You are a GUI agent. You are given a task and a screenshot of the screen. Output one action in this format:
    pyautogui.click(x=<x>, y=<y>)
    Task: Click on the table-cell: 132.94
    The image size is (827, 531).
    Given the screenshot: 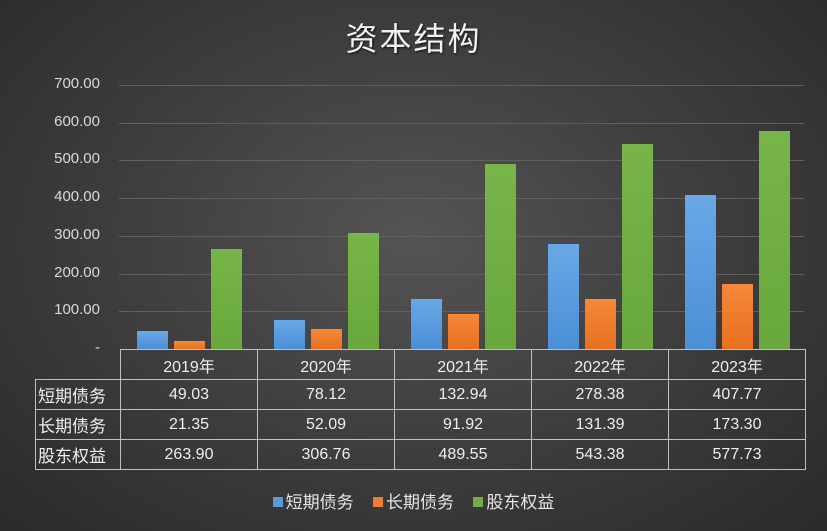 What is the action you would take?
    pyautogui.click(x=463, y=394)
    